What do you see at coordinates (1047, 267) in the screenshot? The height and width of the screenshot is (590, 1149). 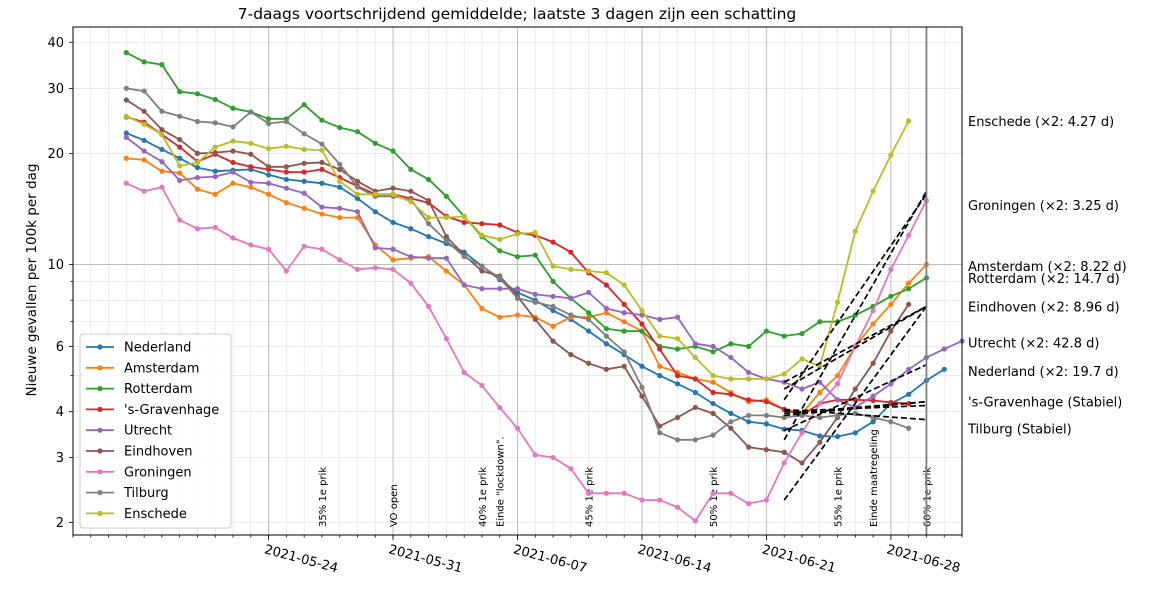 I see `series-end-label: Amsterdam (×2: 8.22 d)` at bounding box center [1047, 267].